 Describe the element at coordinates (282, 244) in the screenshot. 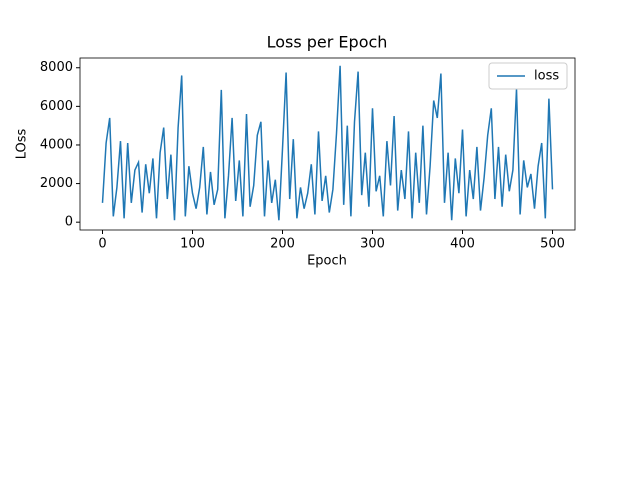

I see `x-tick-label: 200` at that location.